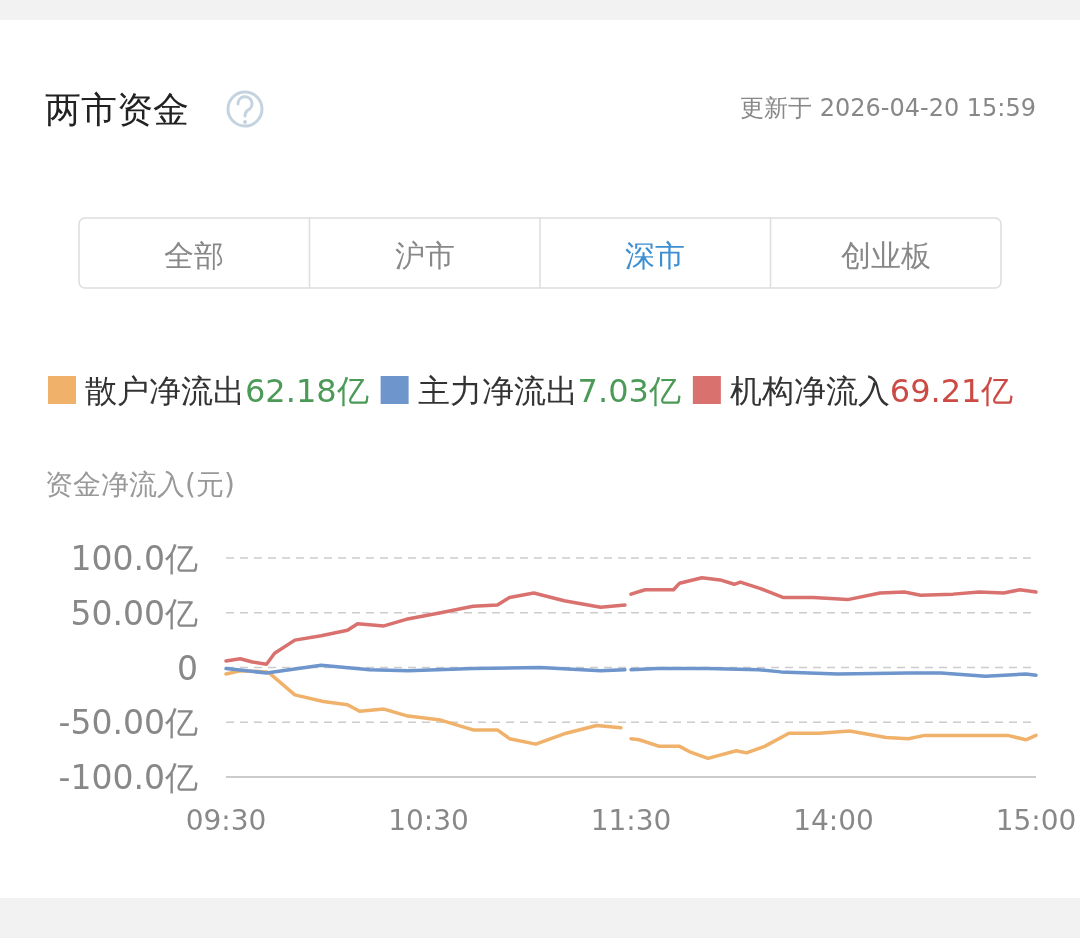  What do you see at coordinates (497, 391) in the screenshot?
I see `legend-label: 主力净流出` at bounding box center [497, 391].